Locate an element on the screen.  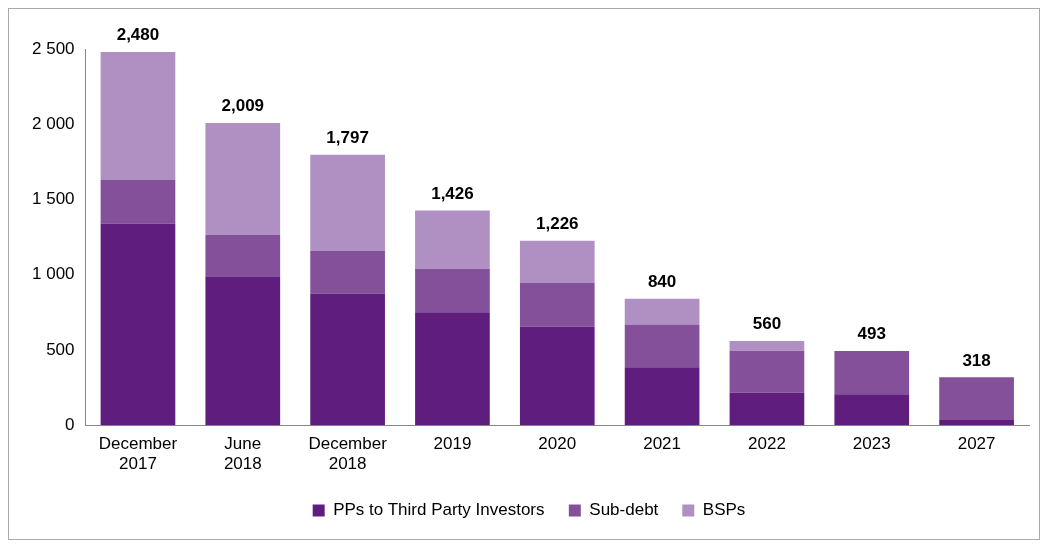
legend-label: Sub-debt is located at coordinates (624, 510).